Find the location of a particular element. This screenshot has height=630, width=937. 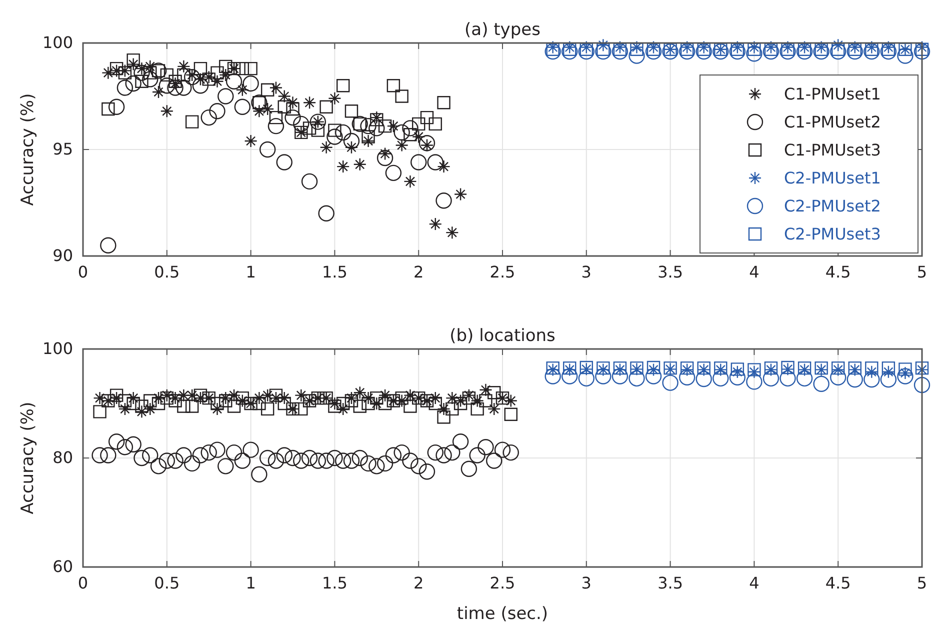

x-tick-label: 2 is located at coordinates (419, 272).